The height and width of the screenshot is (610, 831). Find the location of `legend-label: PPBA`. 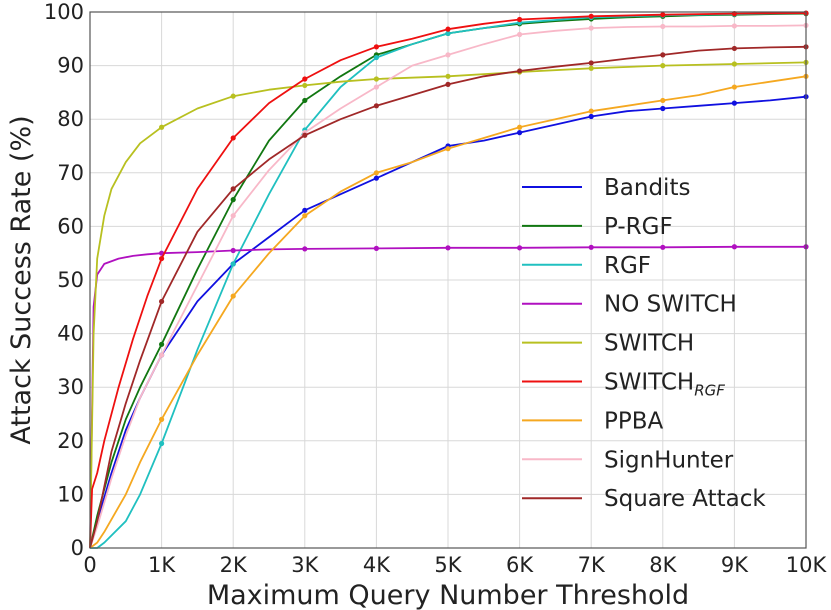

legend-label: PPBA is located at coordinates (634, 421).